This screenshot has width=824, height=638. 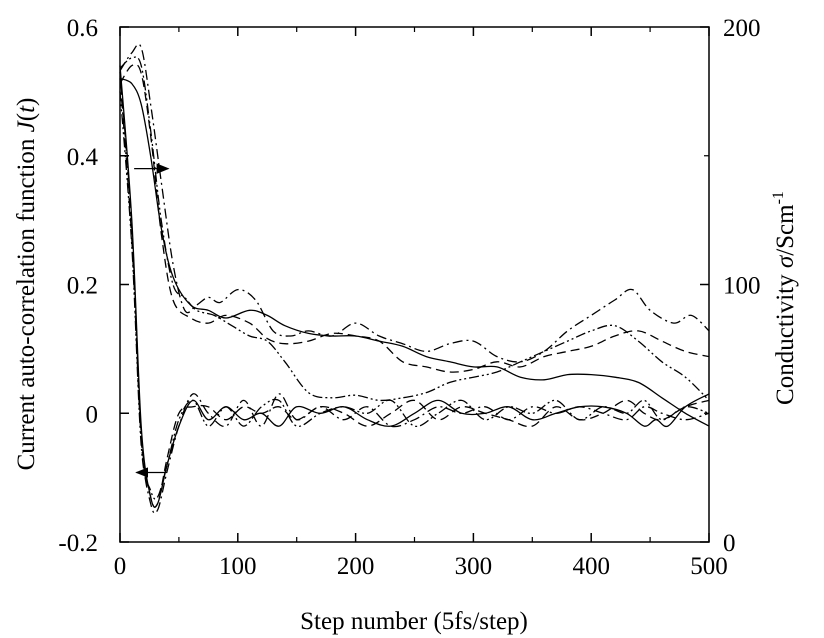 What do you see at coordinates (709, 566) in the screenshot?
I see `x-tick-label: 500` at bounding box center [709, 566].